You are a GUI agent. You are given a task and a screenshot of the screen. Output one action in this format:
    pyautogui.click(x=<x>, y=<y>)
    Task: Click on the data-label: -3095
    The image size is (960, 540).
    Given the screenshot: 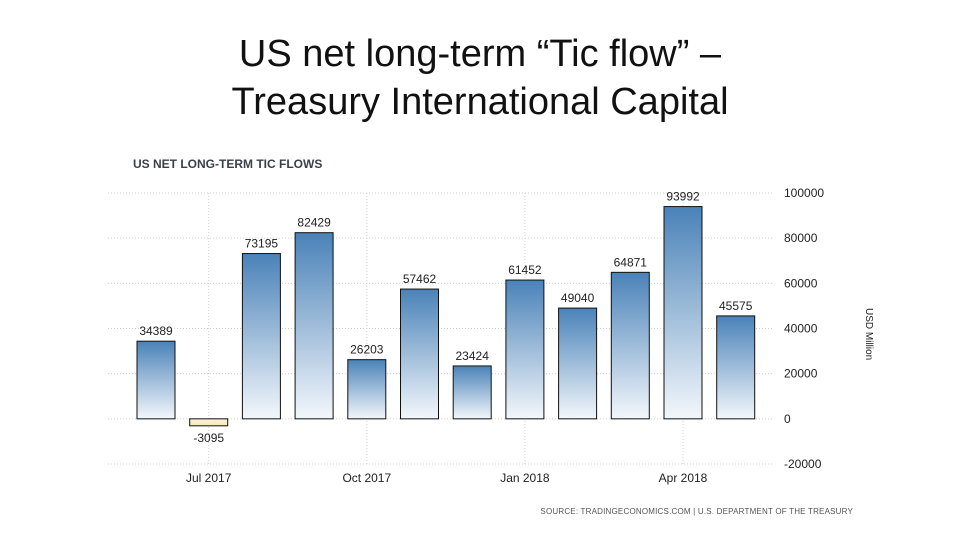 What is the action you would take?
    pyautogui.click(x=208, y=438)
    